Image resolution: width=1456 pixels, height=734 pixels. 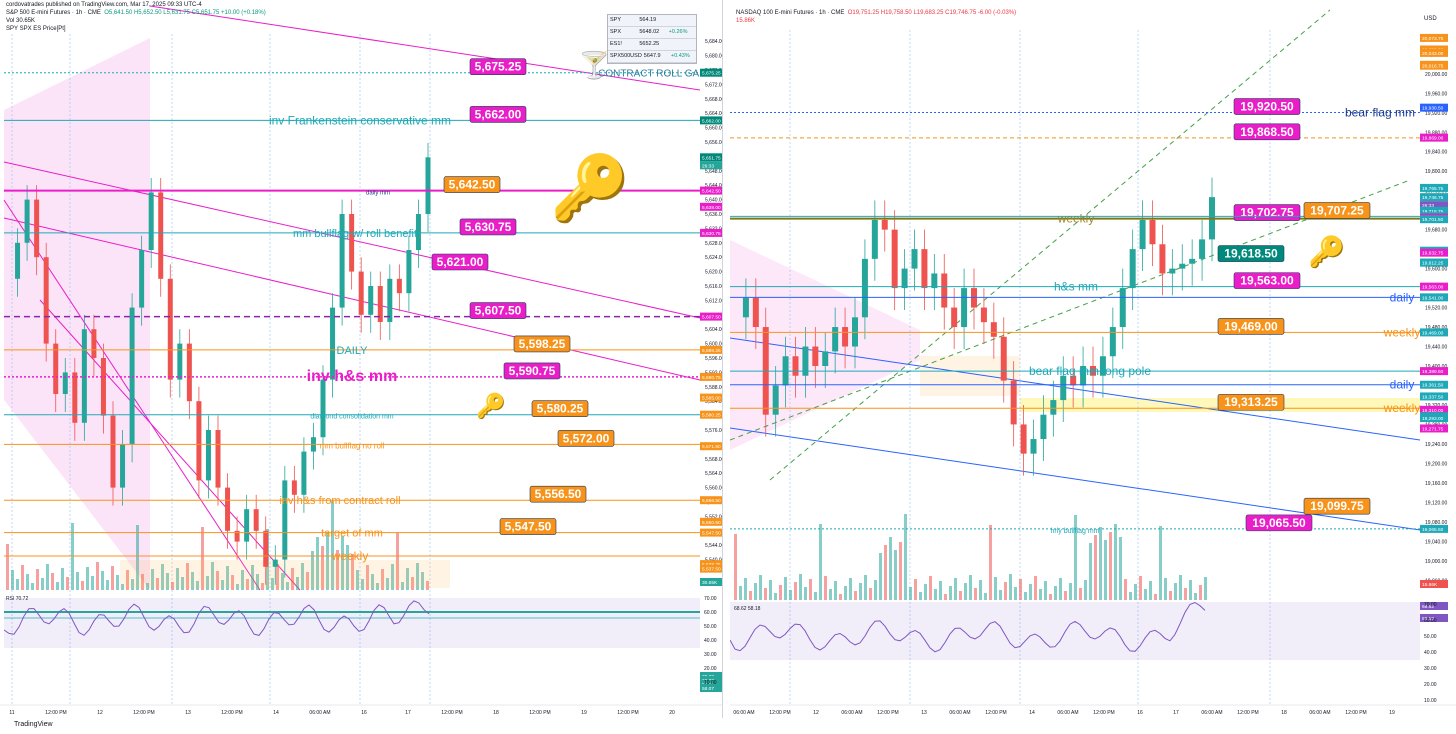 I want to click on price-label-text: 5,621.00, so click(x=460, y=262).